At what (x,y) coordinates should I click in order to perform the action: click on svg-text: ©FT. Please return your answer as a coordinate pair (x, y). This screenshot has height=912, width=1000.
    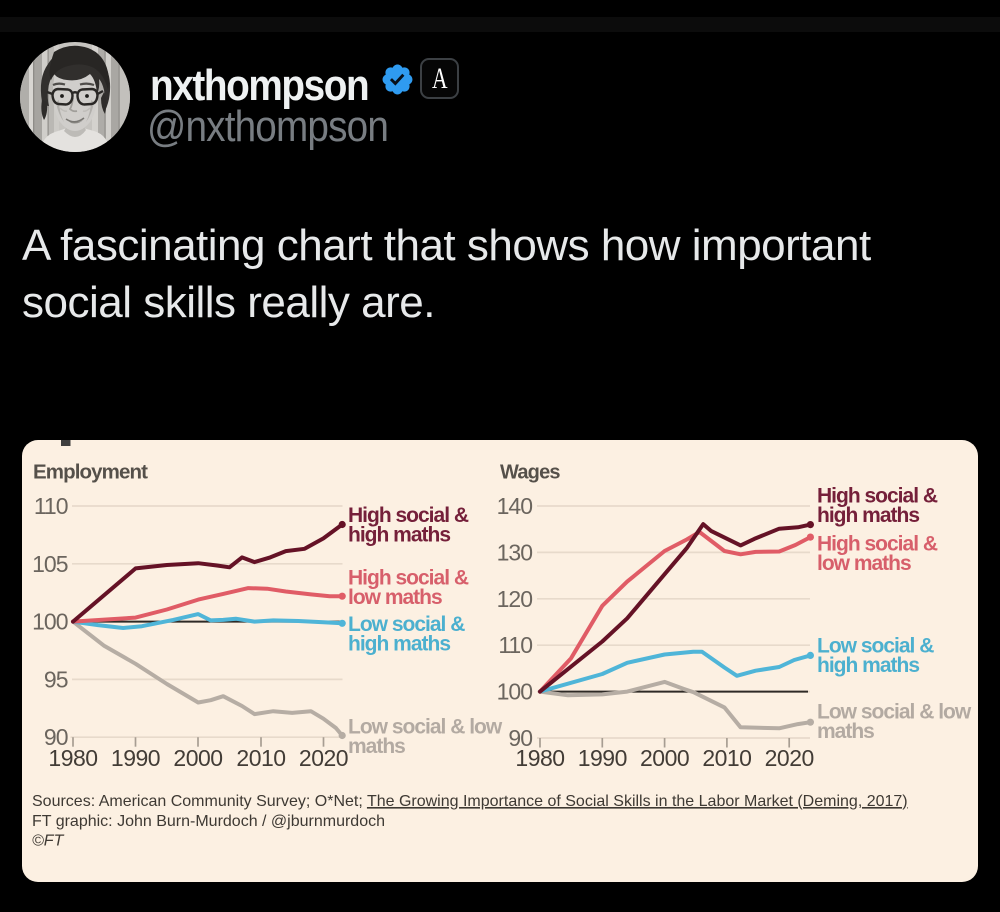
    Looking at the image, I should click on (48, 841).